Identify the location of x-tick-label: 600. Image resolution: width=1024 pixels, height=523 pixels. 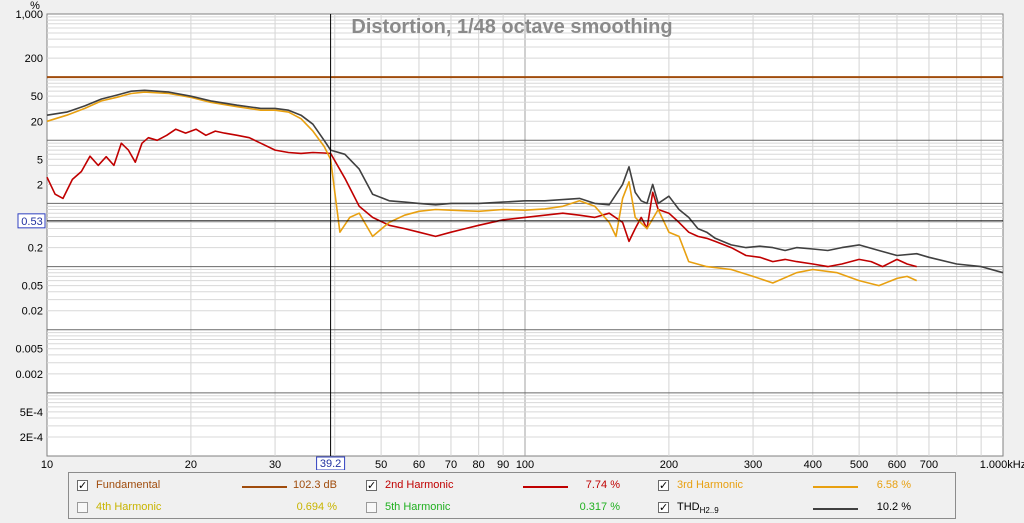
(897, 464).